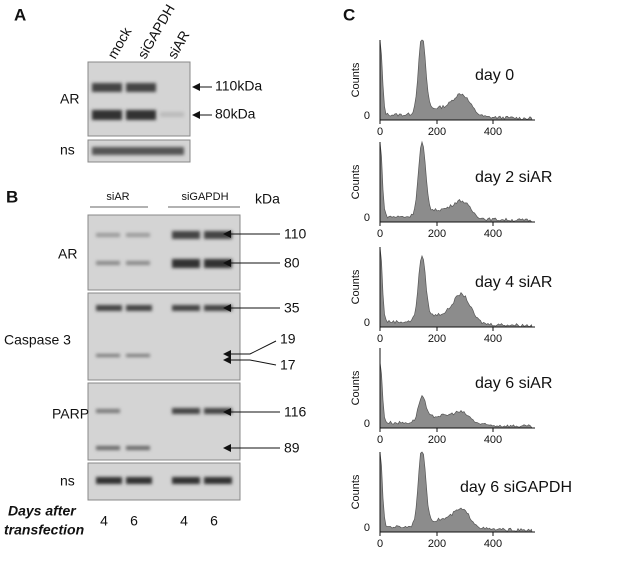  Describe the element at coordinates (20, 14) in the screenshot. I see `panel-label: A` at that location.